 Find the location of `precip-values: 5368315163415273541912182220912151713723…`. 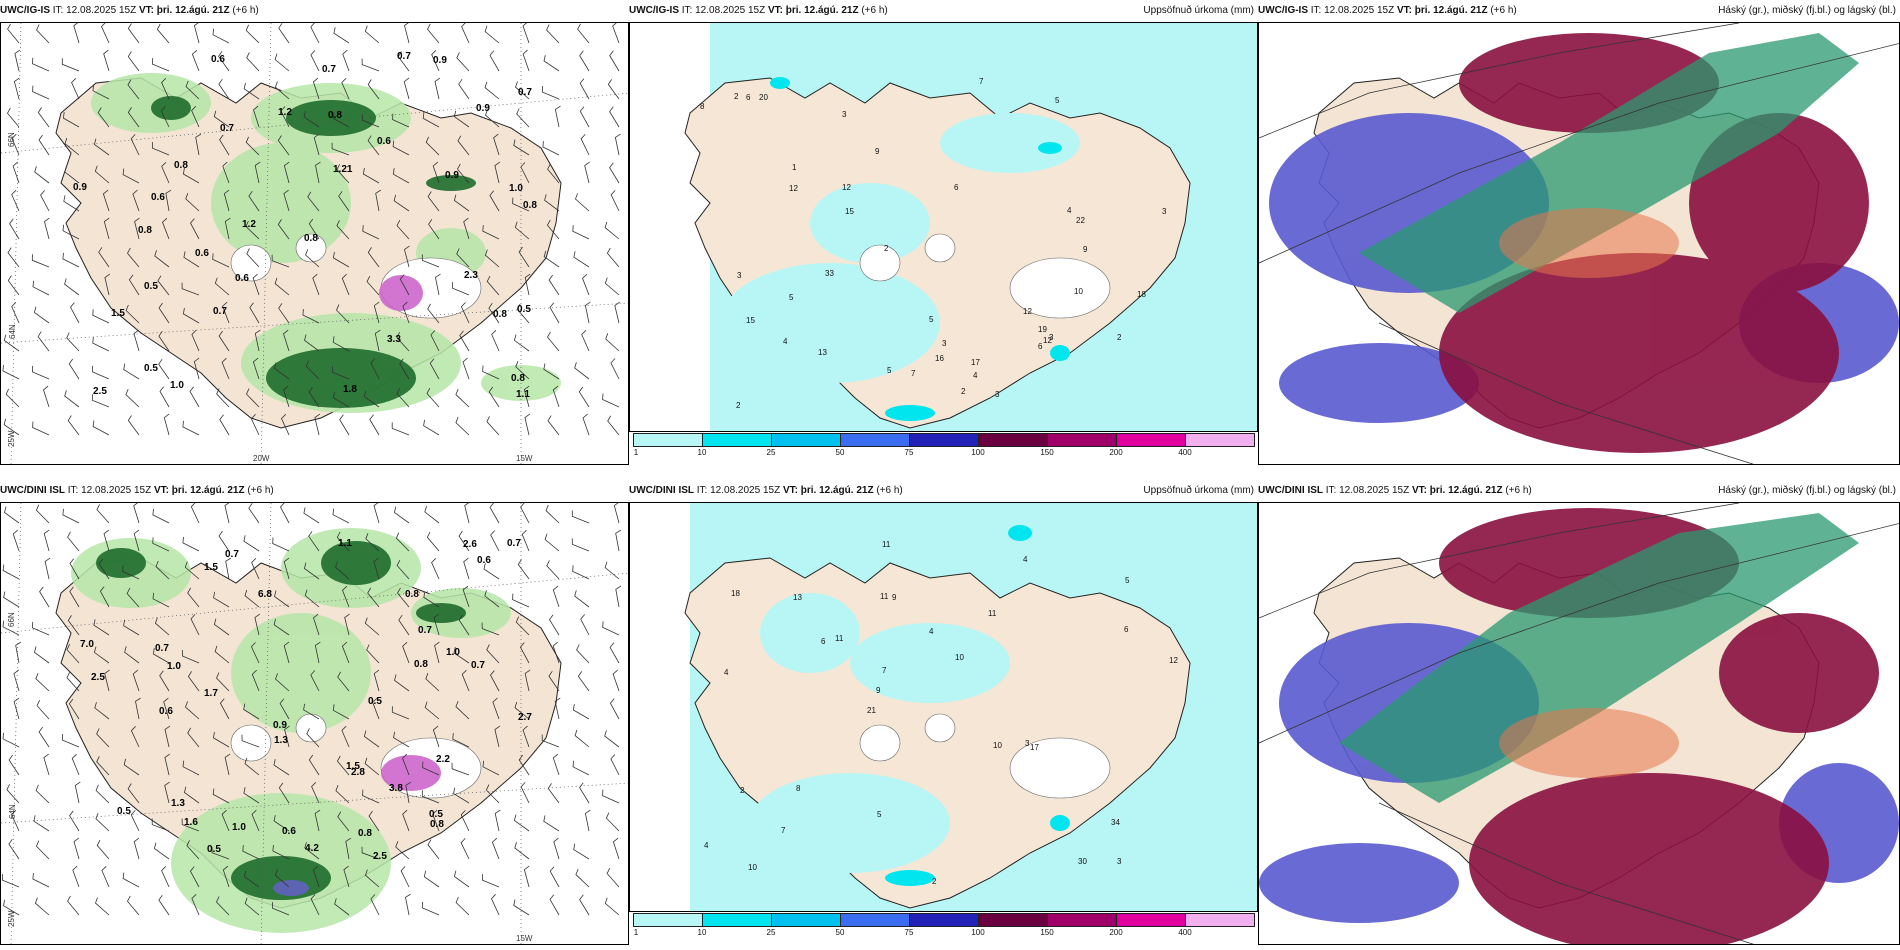

precip-values: 5368315163415273541912182220912151713723… is located at coordinates (933, 243).